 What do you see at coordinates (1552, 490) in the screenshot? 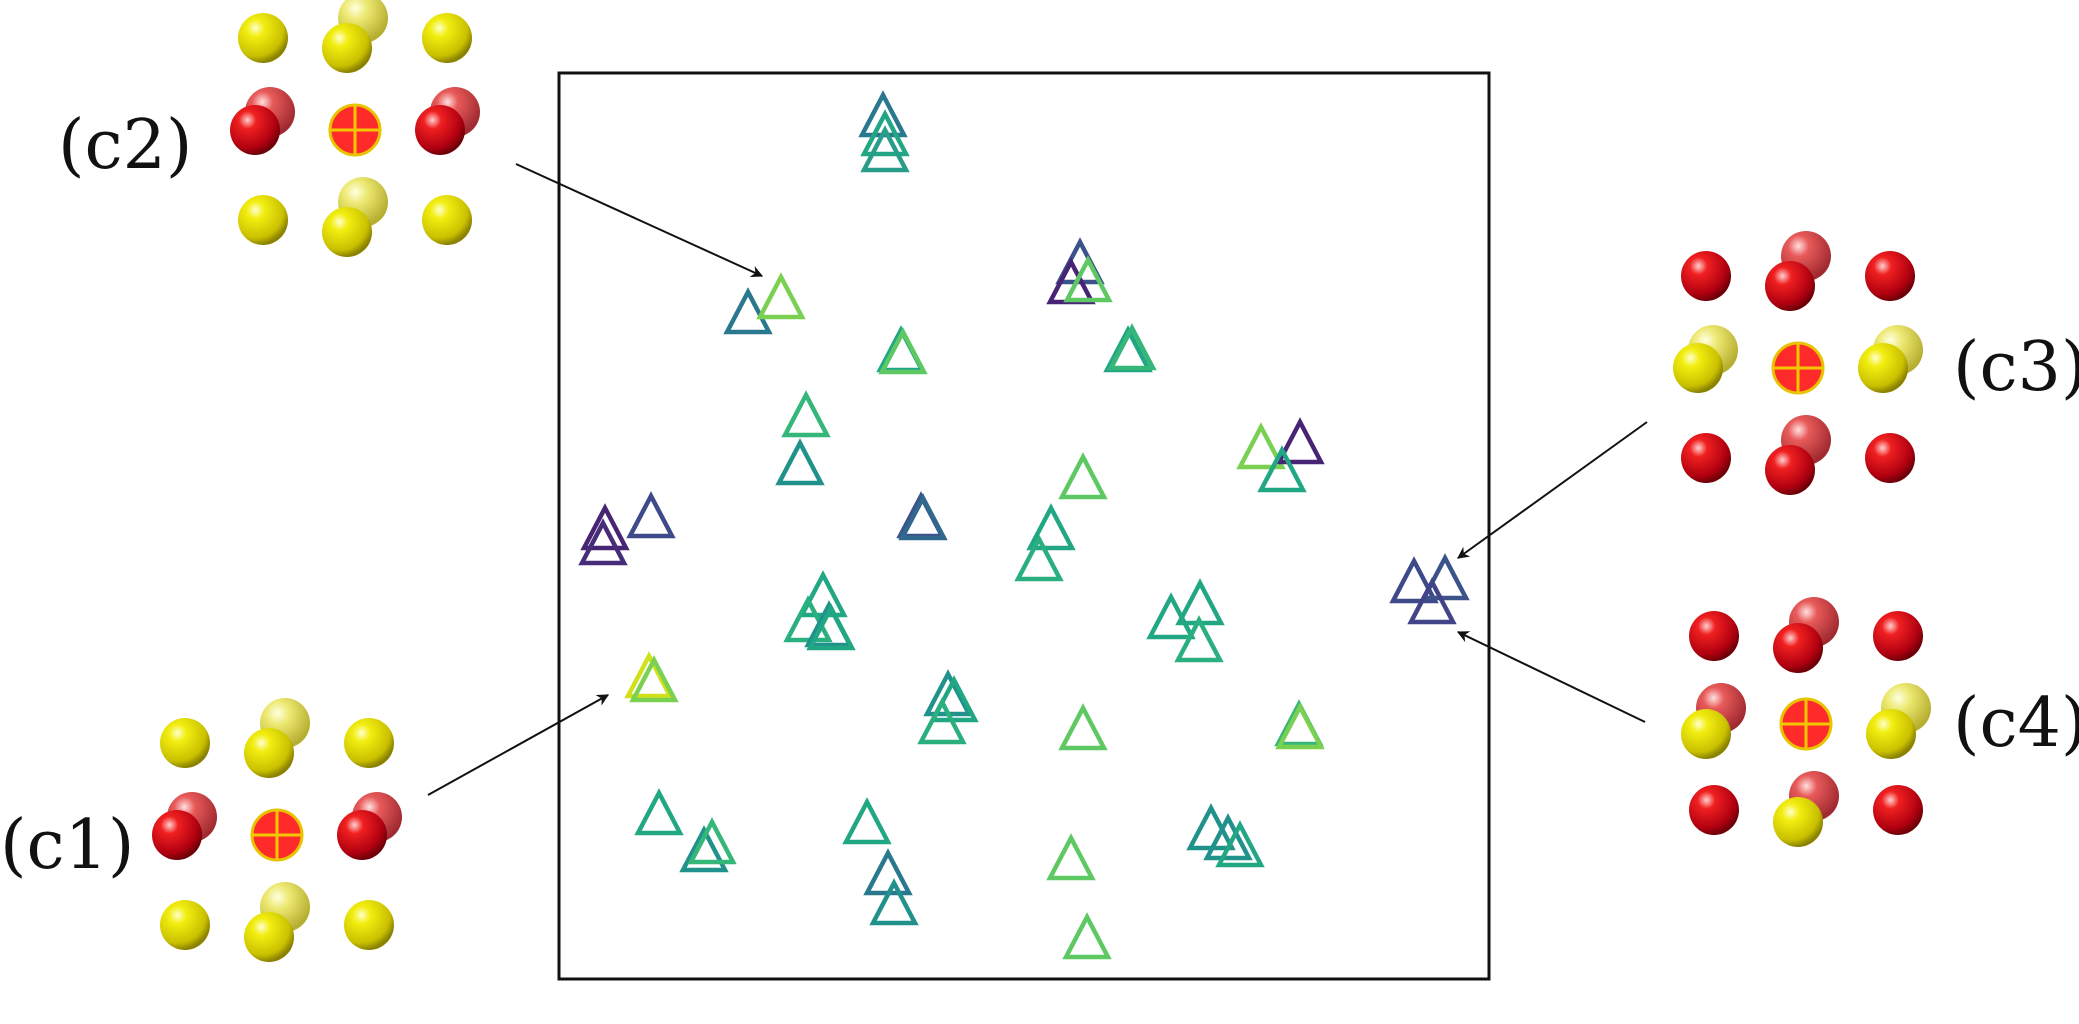
I see `arrow-c3` at bounding box center [1552, 490].